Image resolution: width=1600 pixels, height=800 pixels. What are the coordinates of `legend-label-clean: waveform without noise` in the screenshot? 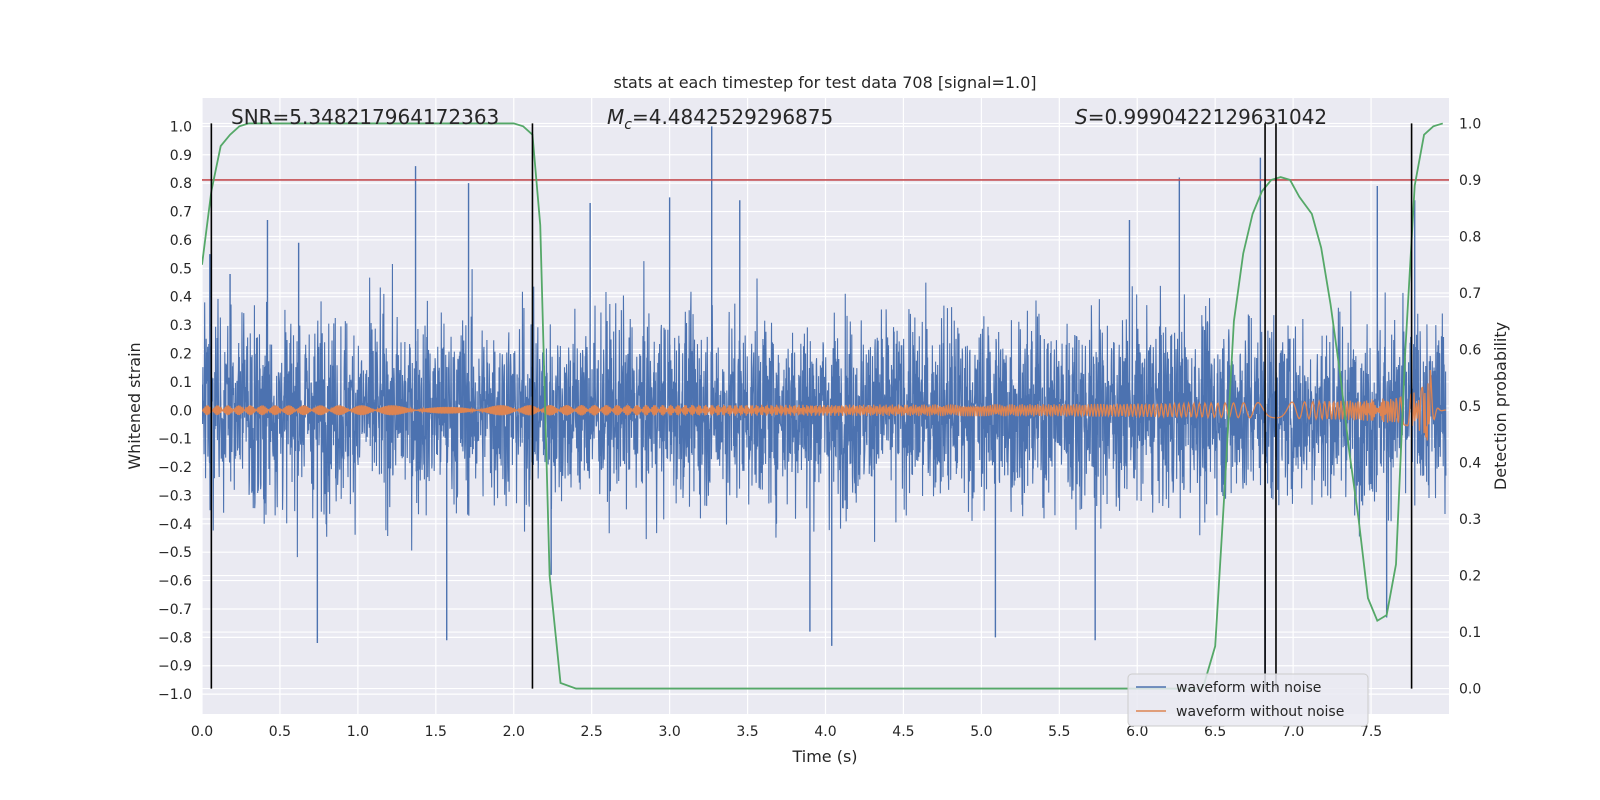 It's located at (1260, 712).